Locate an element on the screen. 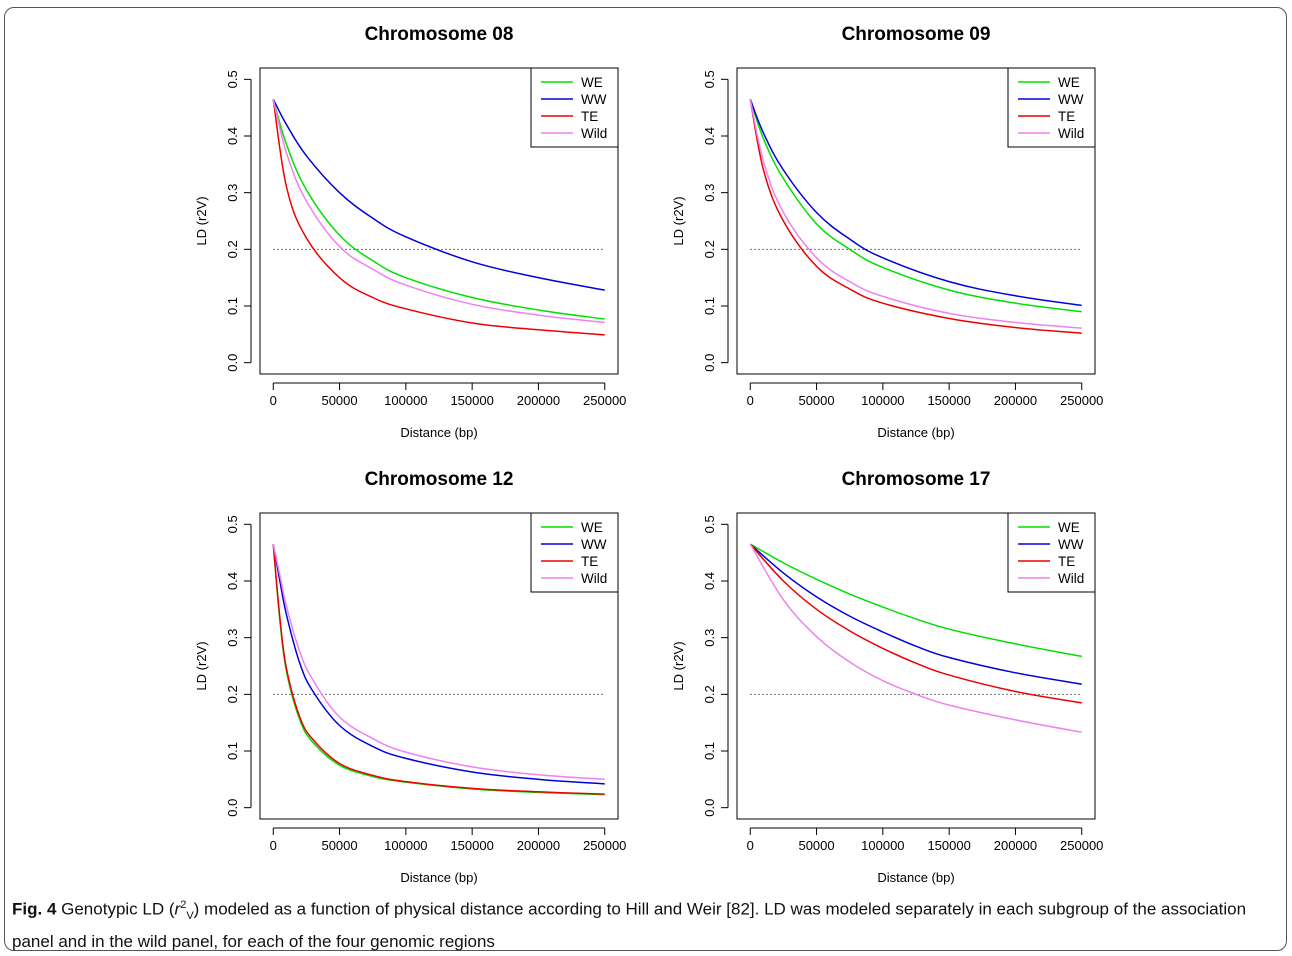 Image resolution: width=1292 pixels, height=956 pixels. panel-1-legend-label-we: WE is located at coordinates (592, 82).